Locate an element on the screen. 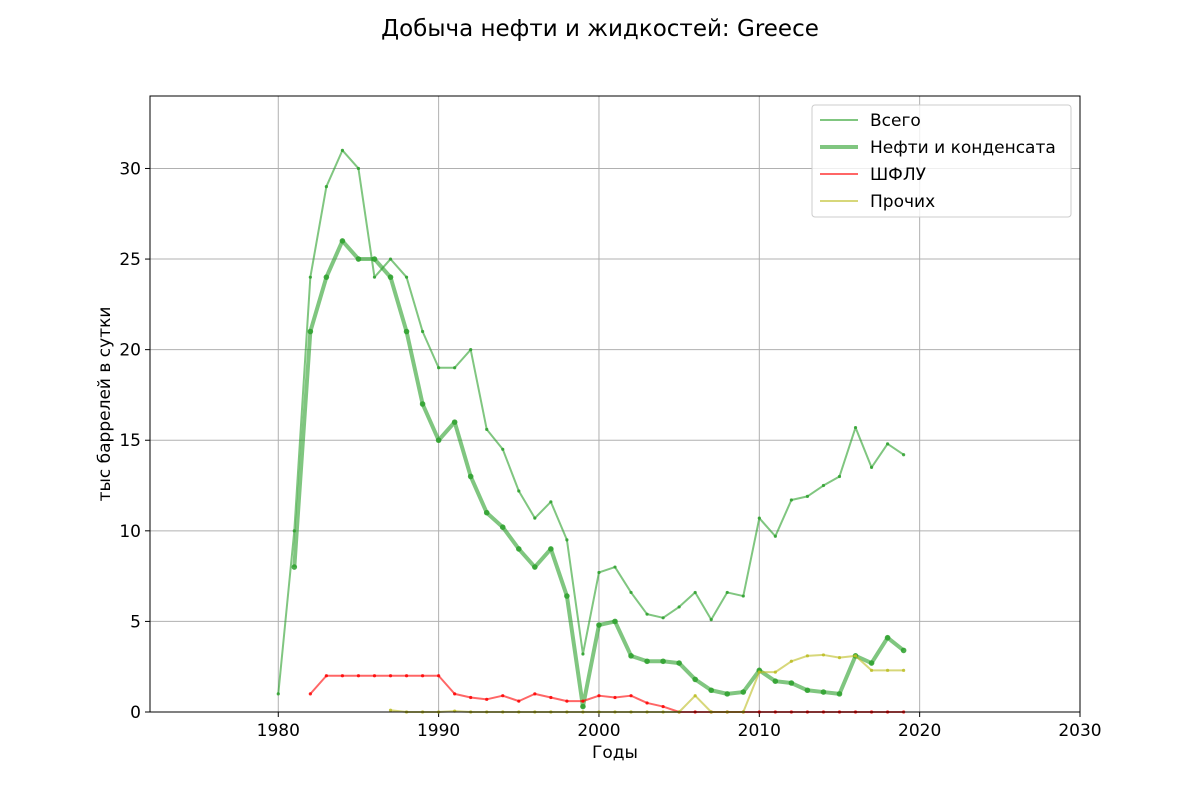 The height and width of the screenshot is (800, 1200). y-tick-label: 25 is located at coordinates (130, 260).